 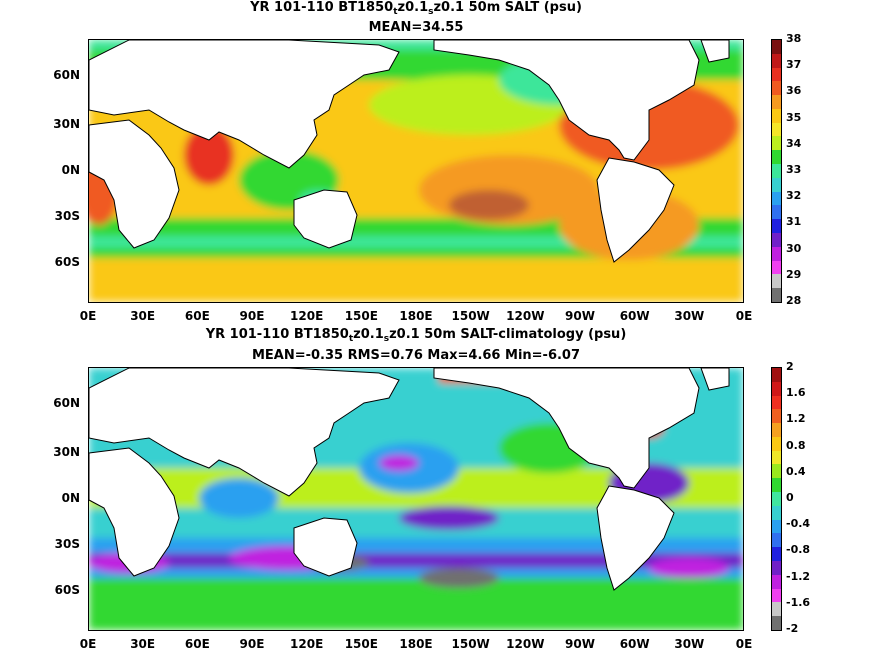 What do you see at coordinates (796, 471) in the screenshot?
I see `colorbar-label: 0.4` at bounding box center [796, 471].